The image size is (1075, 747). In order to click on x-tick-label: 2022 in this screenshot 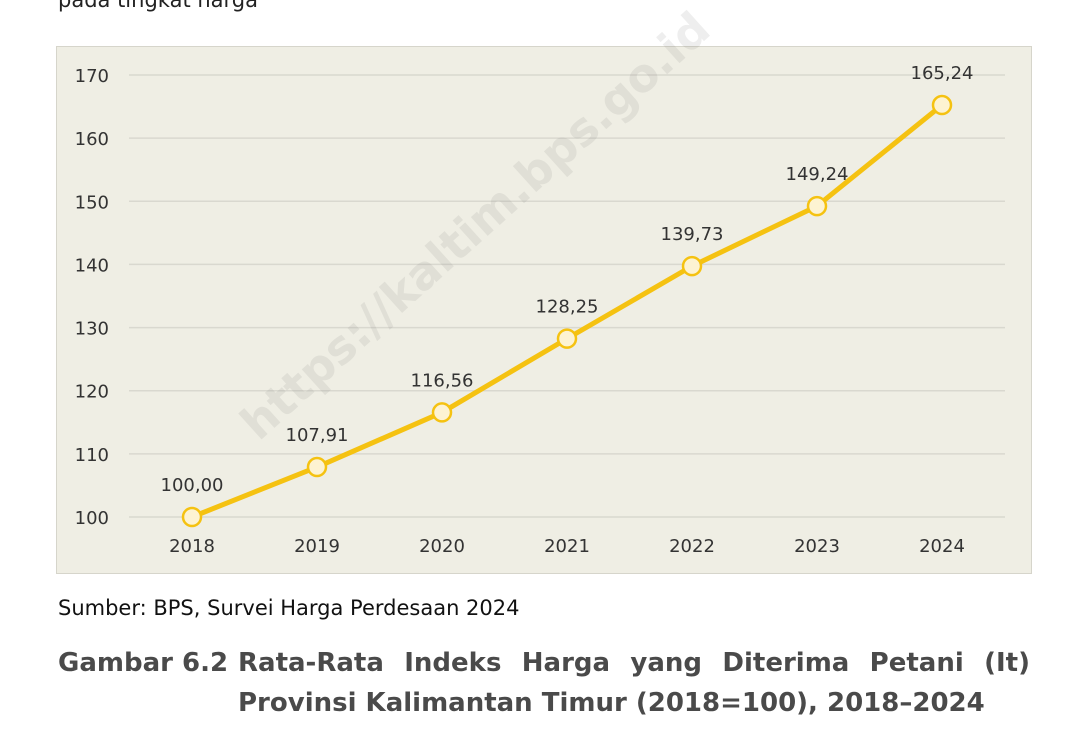, I will do `click(692, 546)`.